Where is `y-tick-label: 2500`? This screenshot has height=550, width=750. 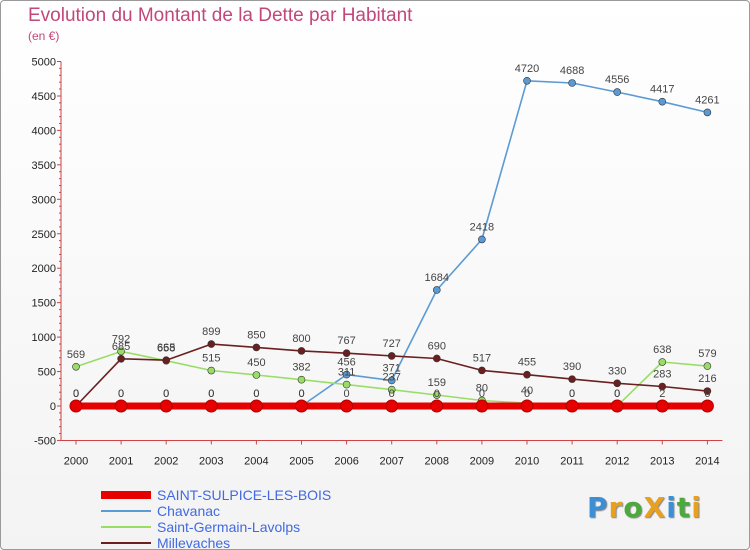 y-tick-label: 2500 is located at coordinates (44, 235).